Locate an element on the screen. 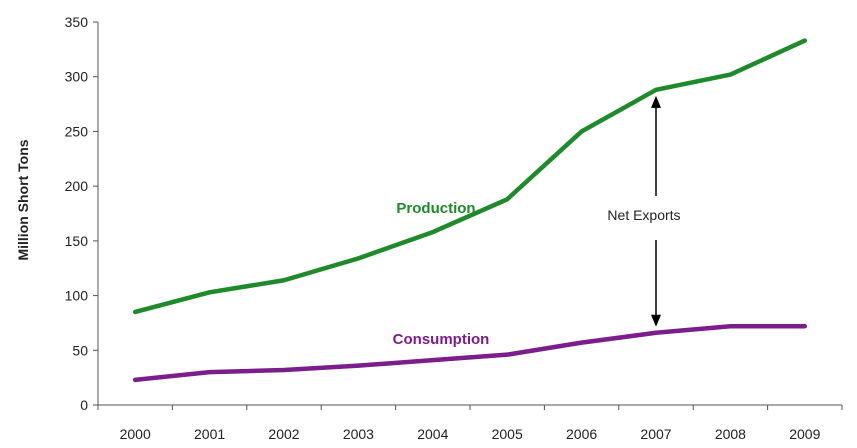 The width and height of the screenshot is (857, 448). y-tick-label: 100 is located at coordinates (77, 296).